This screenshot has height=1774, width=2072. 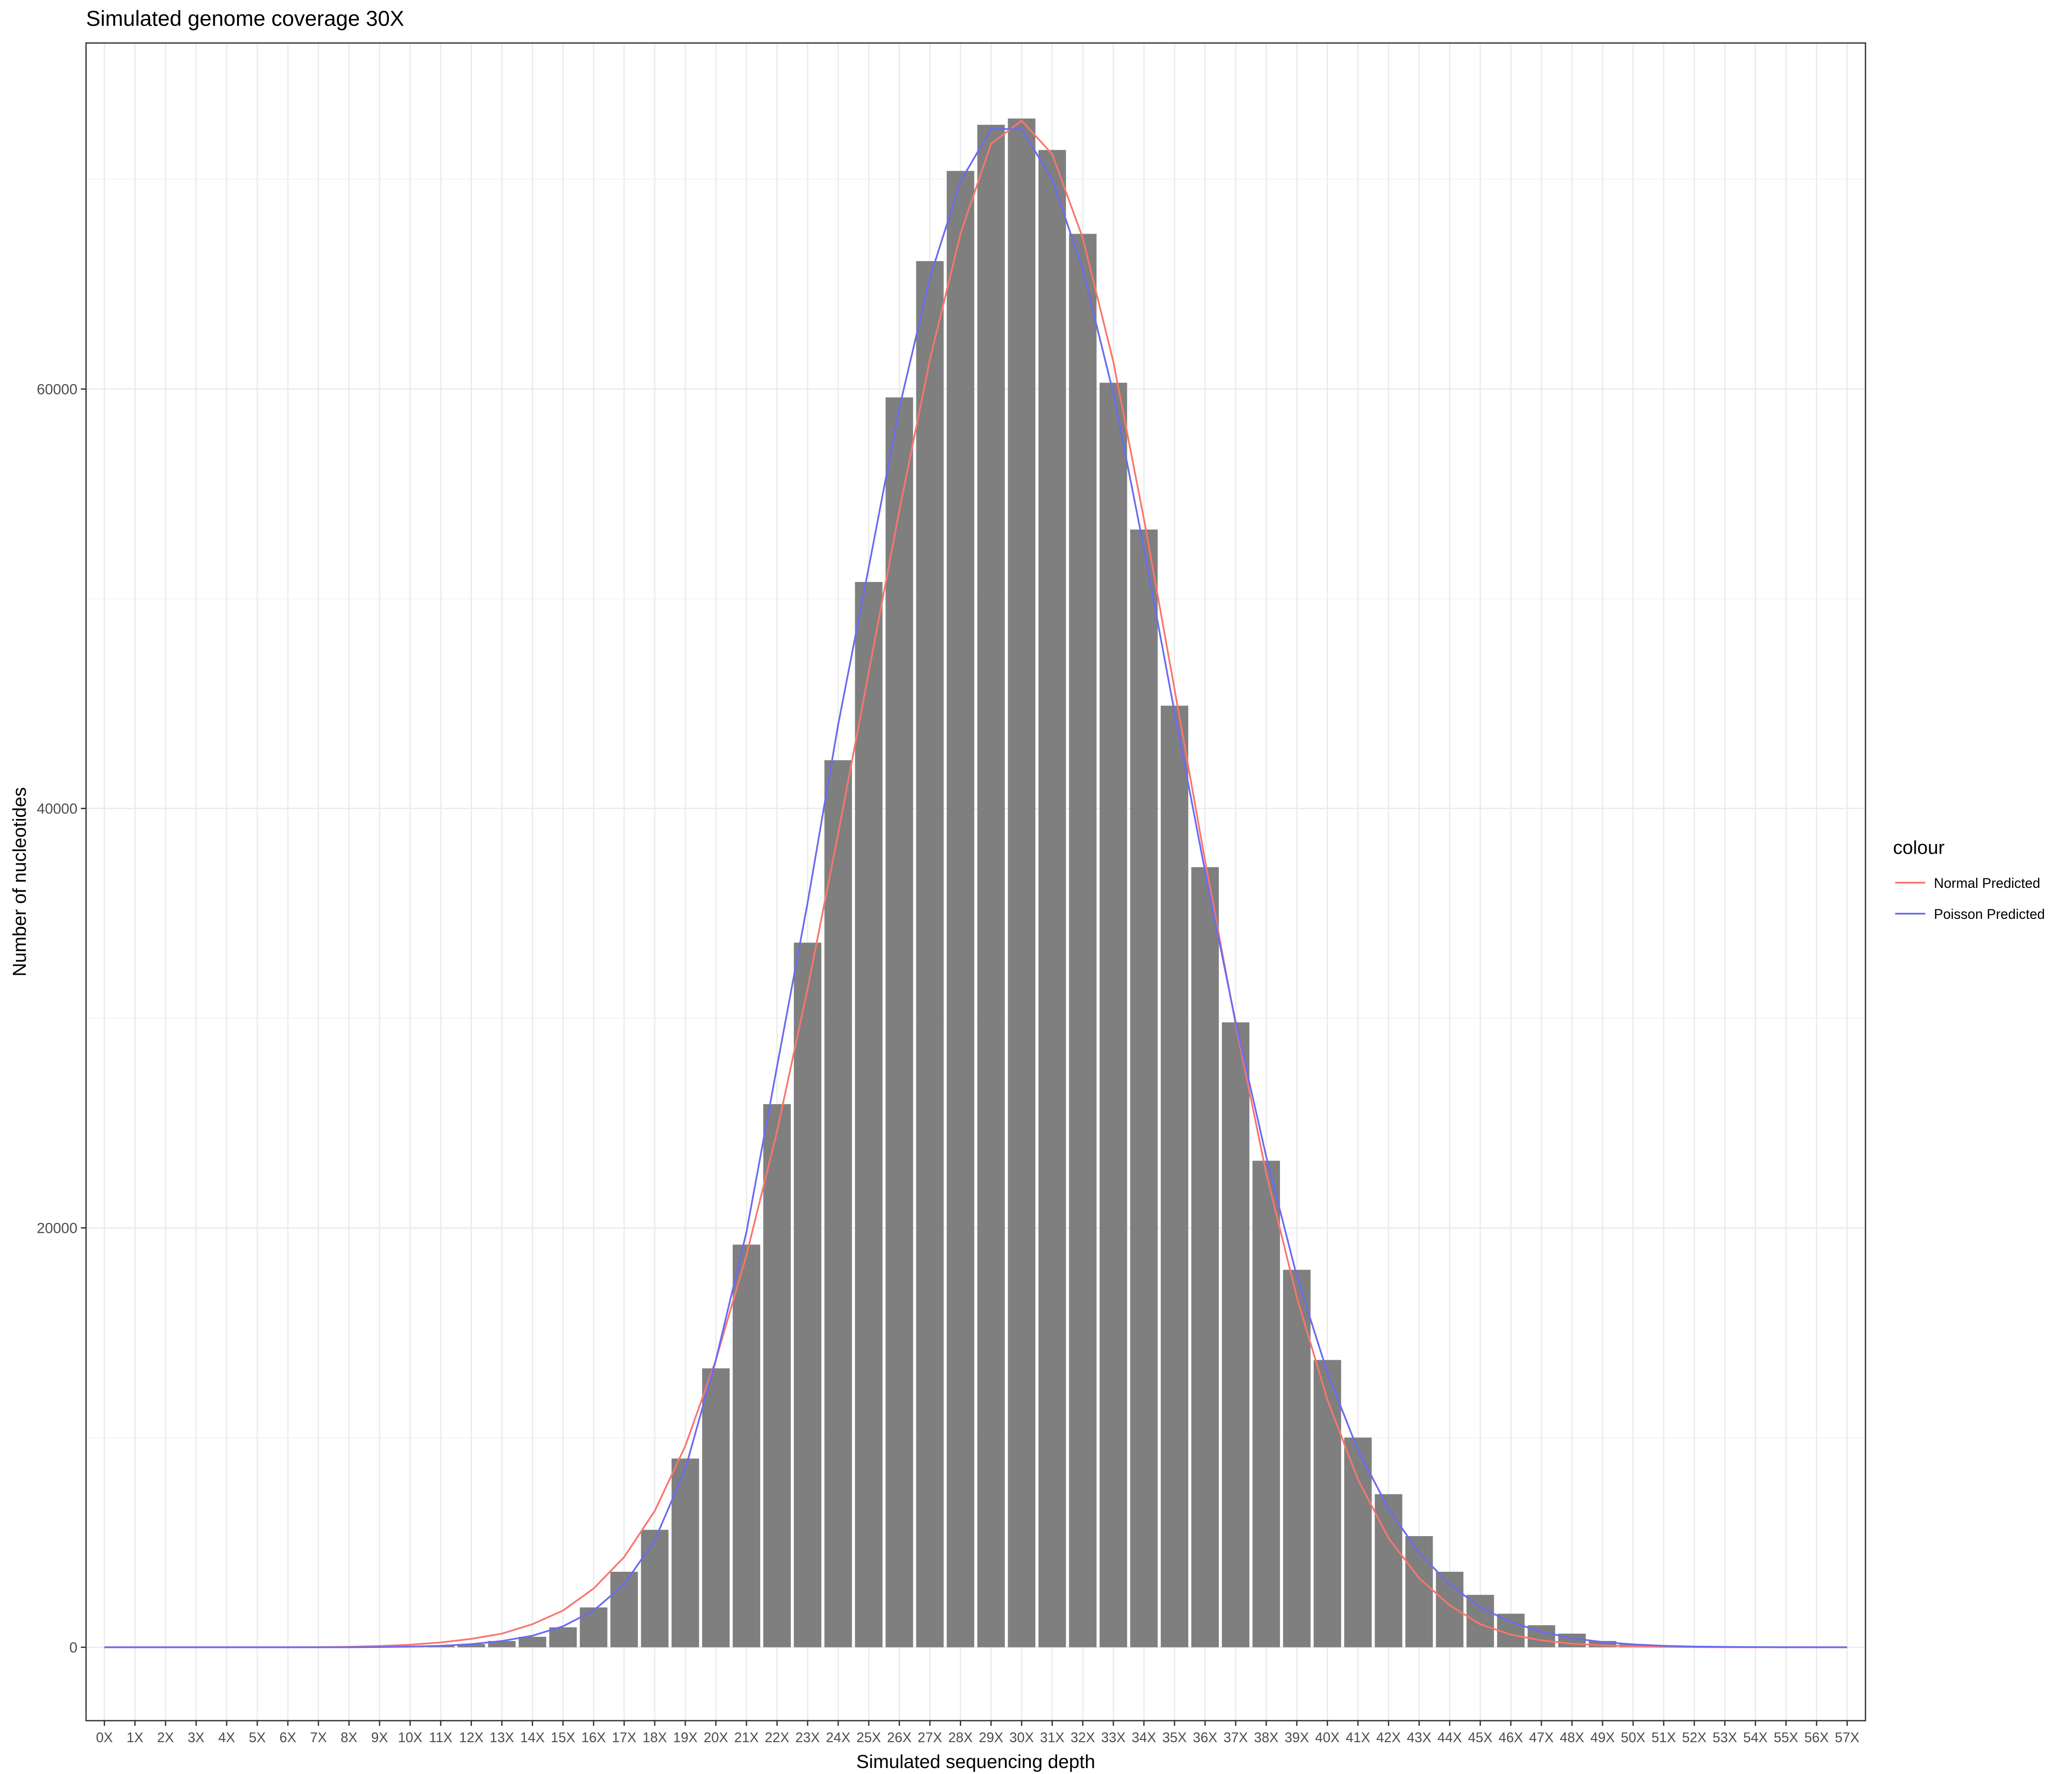 I want to click on x-tick-label: 46X, so click(x=1510, y=1737).